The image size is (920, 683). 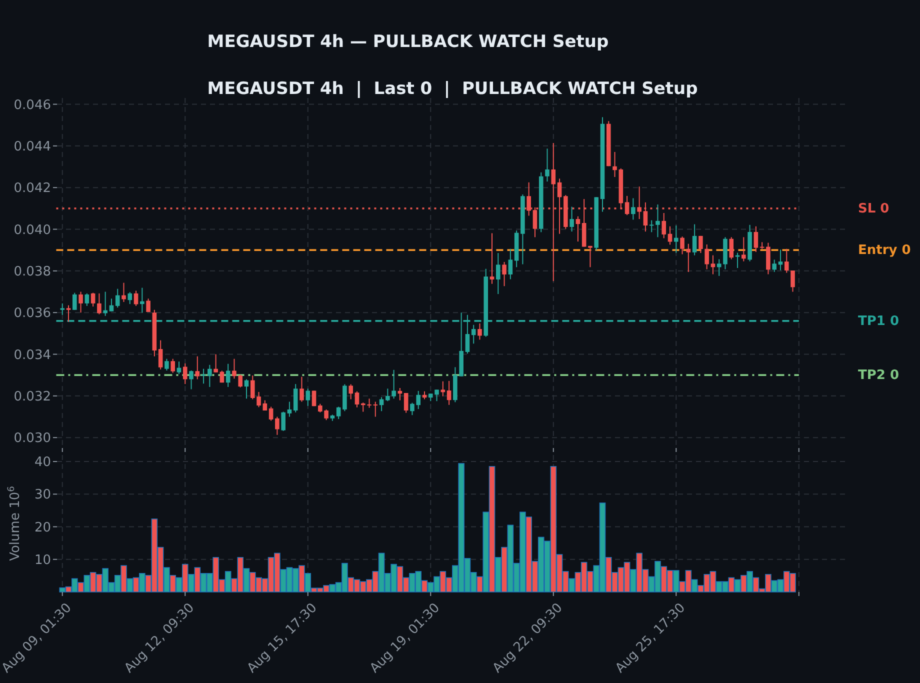 What do you see at coordinates (42, 462) in the screenshot?
I see `y-tick-label: 40` at bounding box center [42, 462].